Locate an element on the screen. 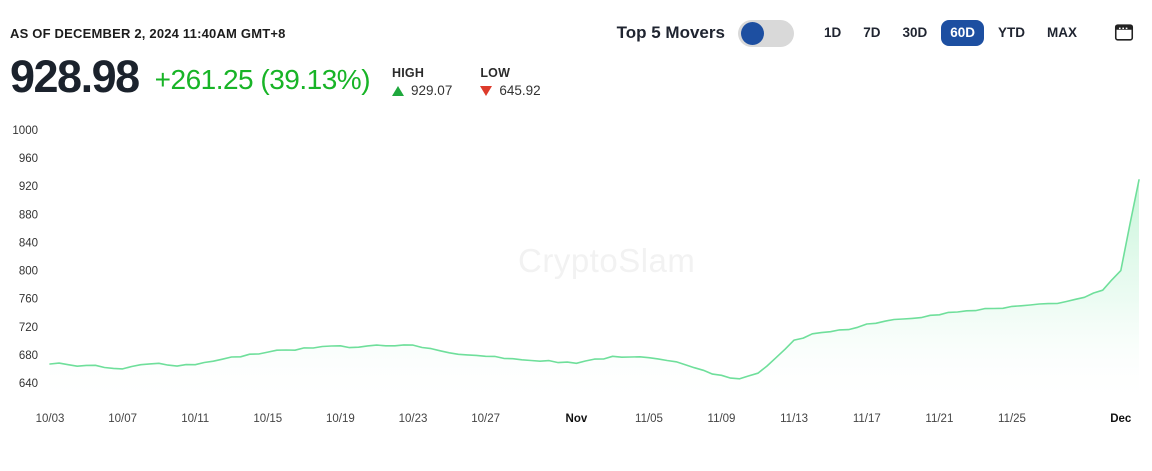 The image size is (1152, 471). range-button-30d: 30D is located at coordinates (914, 33).